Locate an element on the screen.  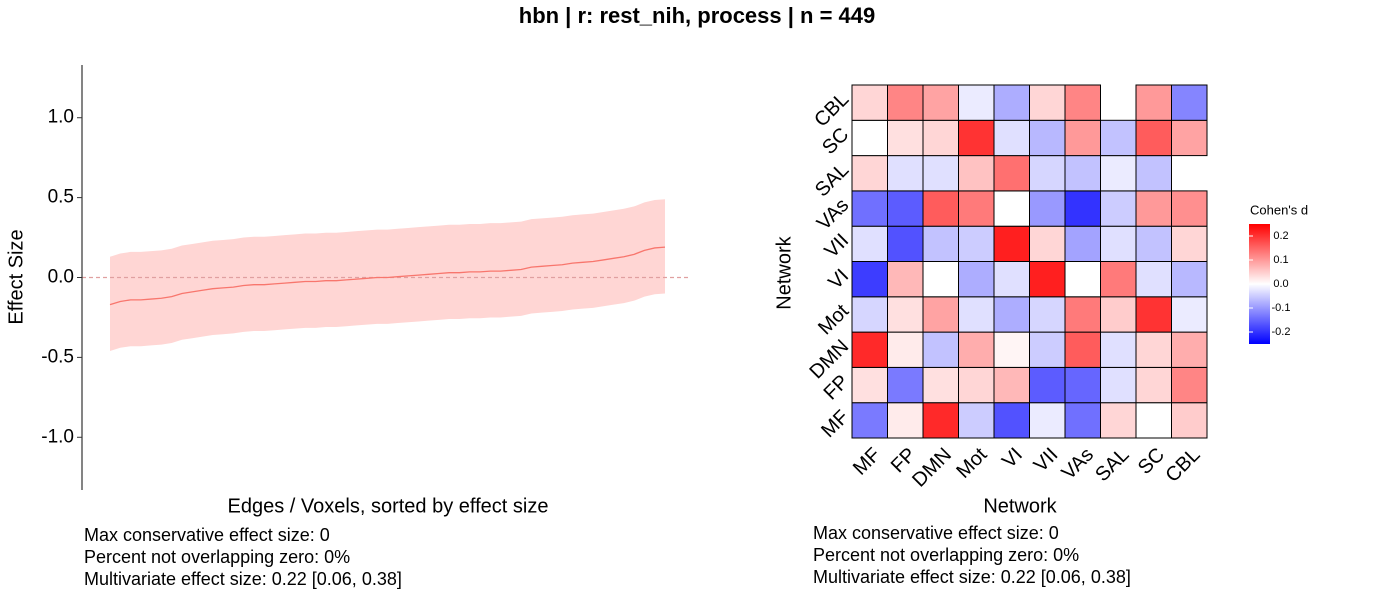
colorbar is located at coordinates (1259, 284).